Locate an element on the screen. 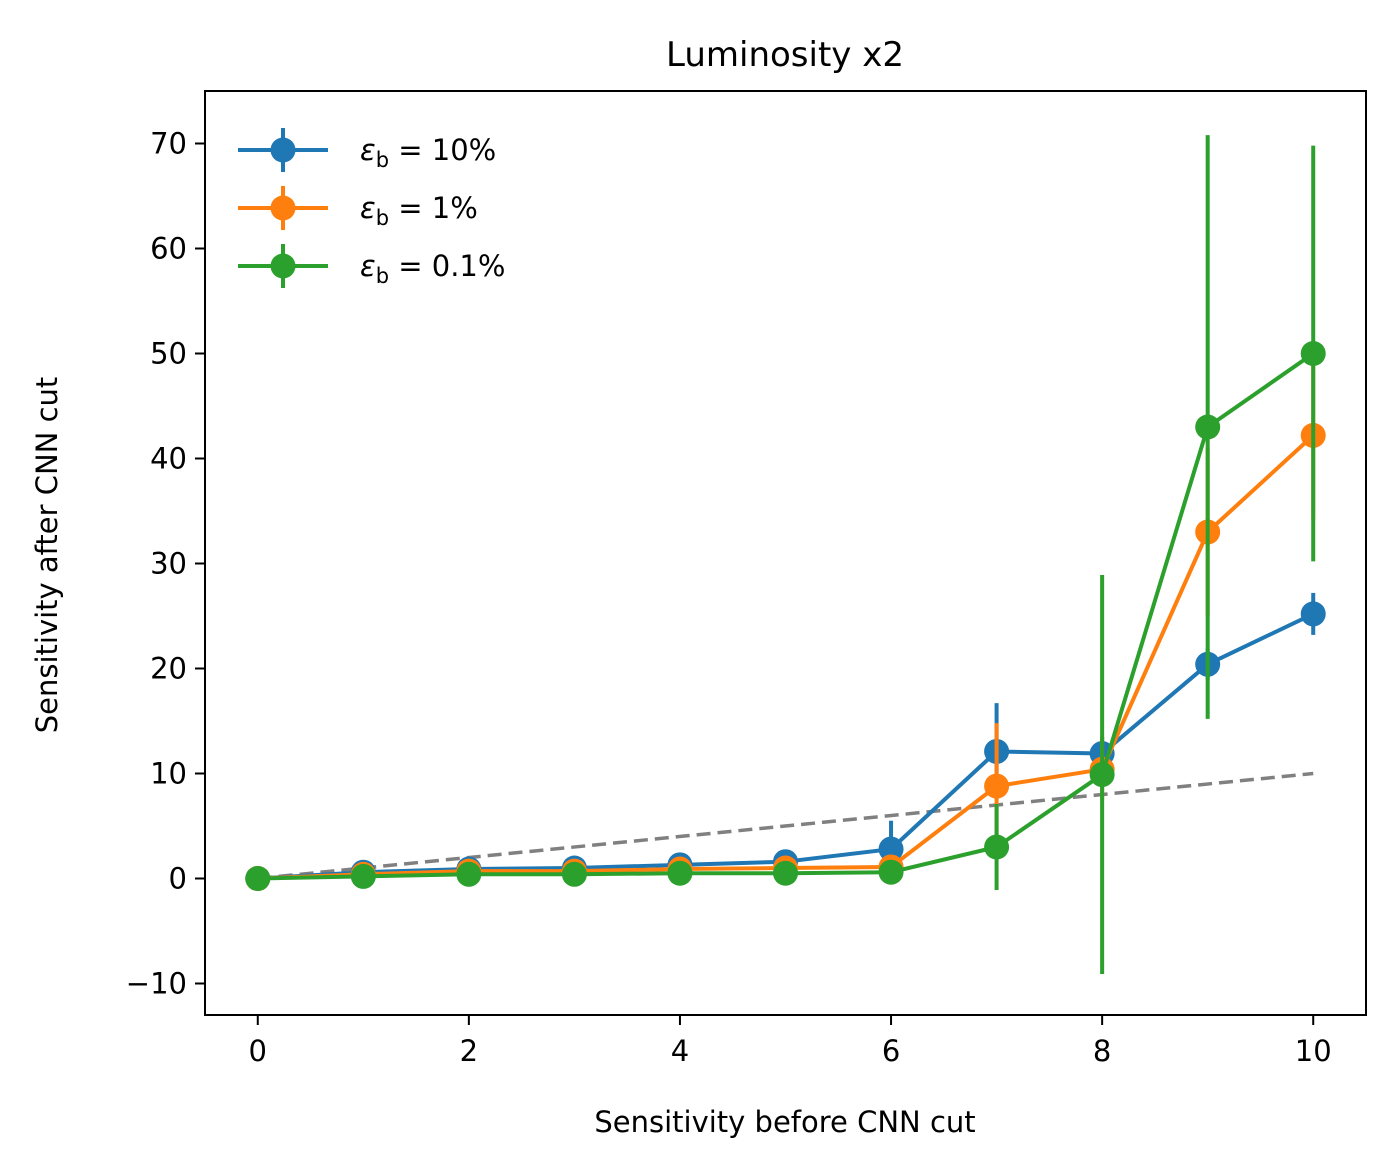  reference-line is located at coordinates (785, 826).